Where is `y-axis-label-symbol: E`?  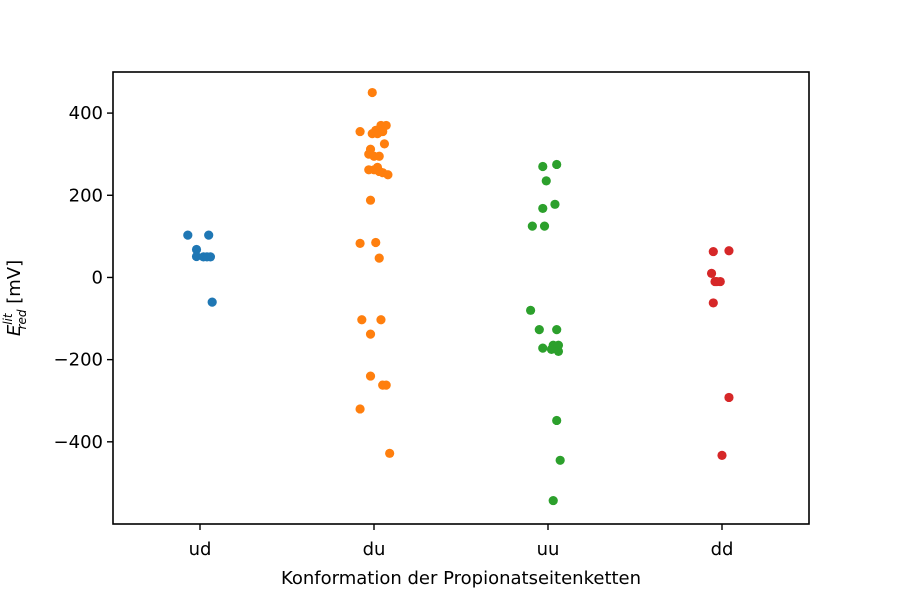 y-axis-label-symbol: E is located at coordinates (14, 330).